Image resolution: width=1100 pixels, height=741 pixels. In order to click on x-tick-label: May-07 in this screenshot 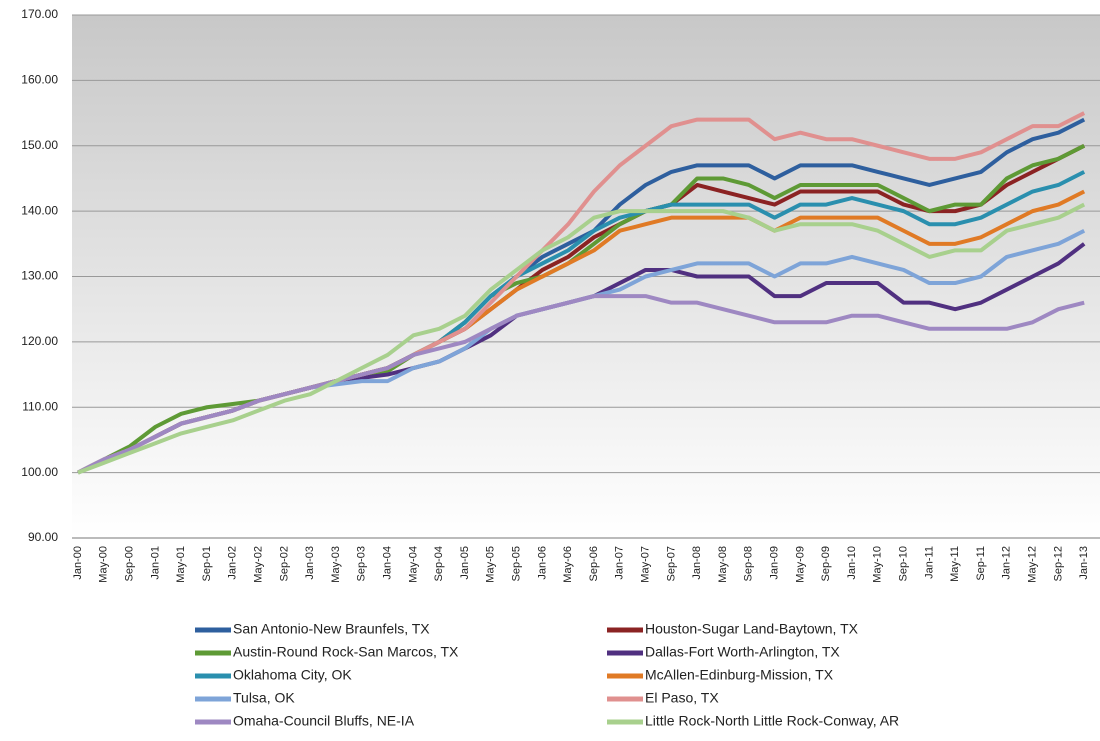, I will do `click(646, 564)`.